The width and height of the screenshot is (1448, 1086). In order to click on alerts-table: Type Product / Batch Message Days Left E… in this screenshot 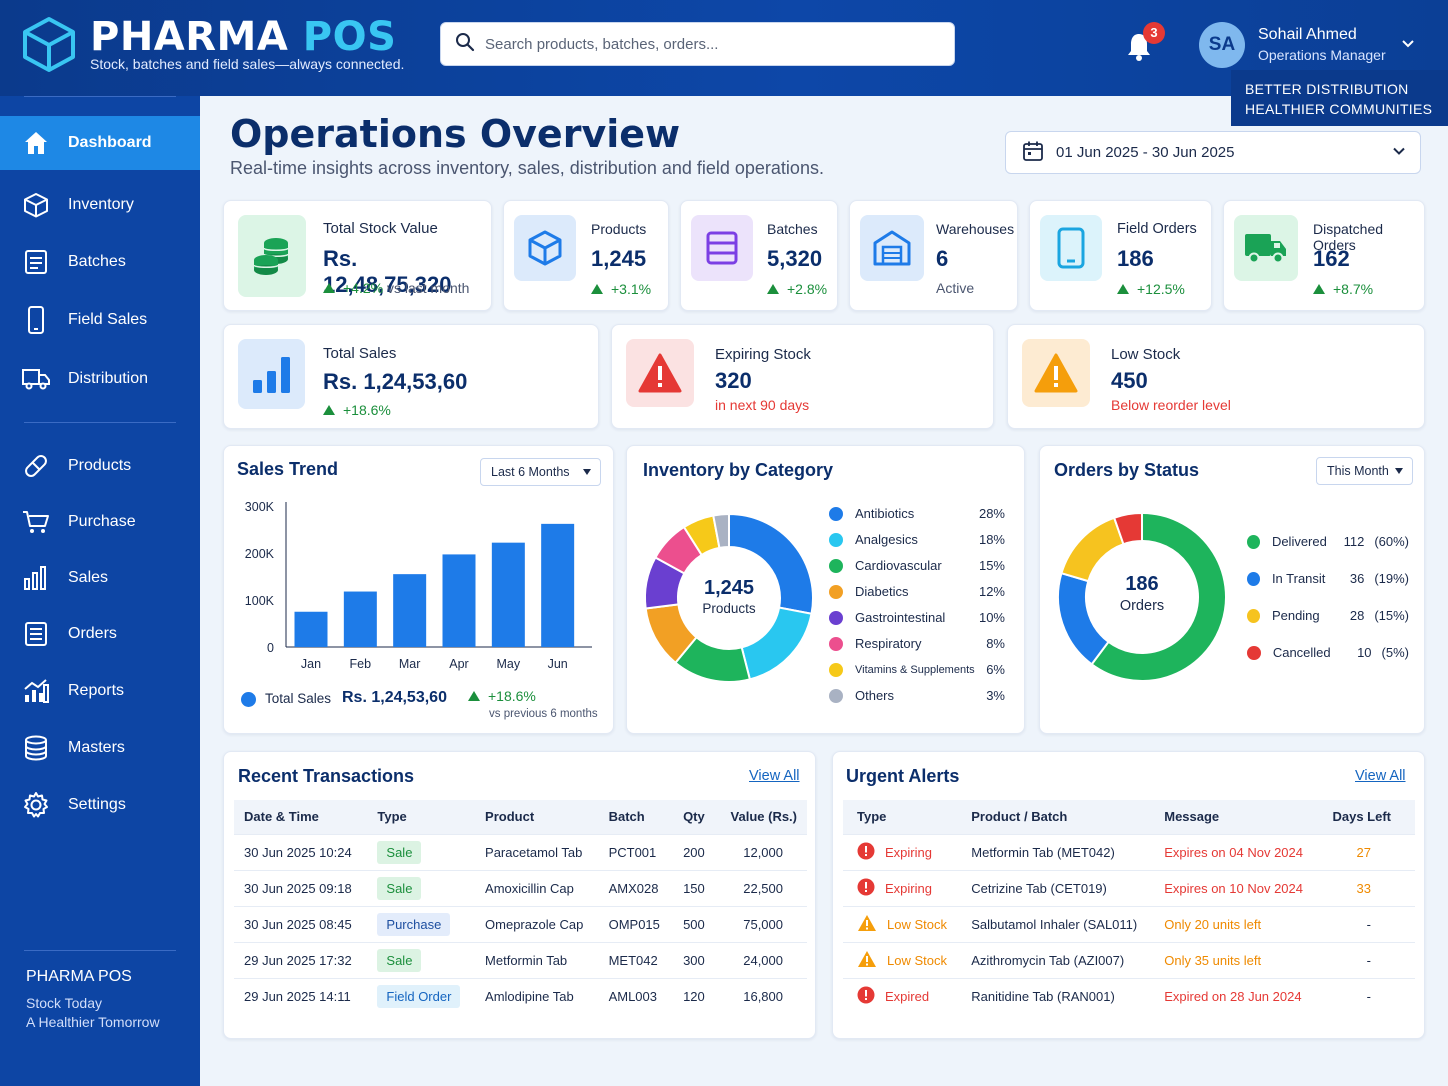, I will do `click(1129, 907)`.